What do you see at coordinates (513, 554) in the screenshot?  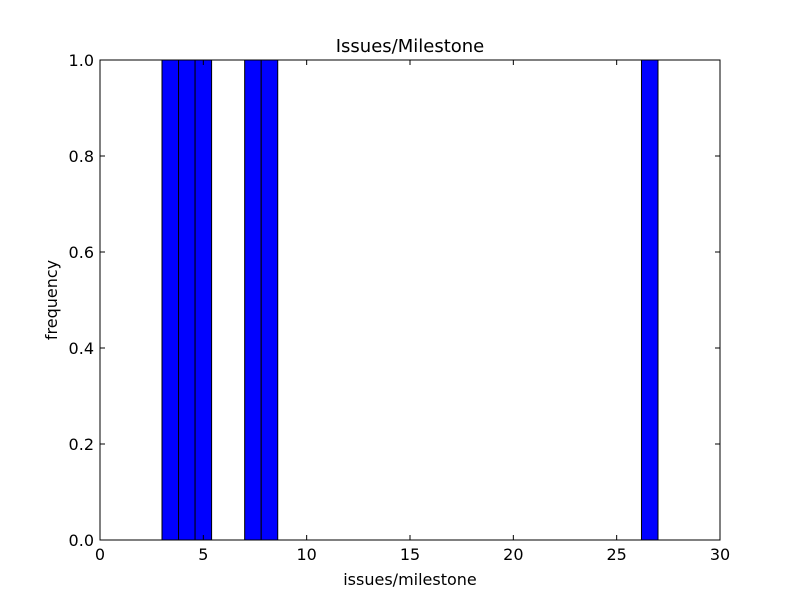 I see `x-tick-label: 20` at bounding box center [513, 554].